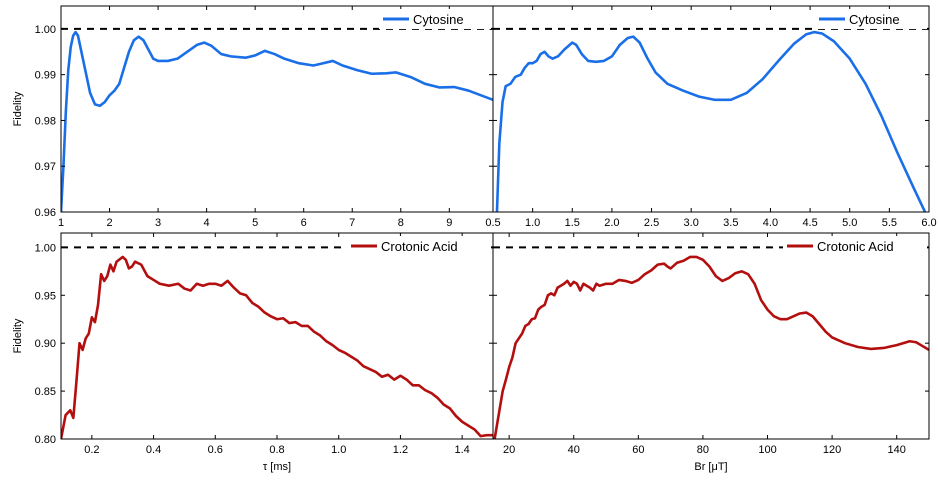  Describe the element at coordinates (153, 450) in the screenshot. I see `x-tick-label: 0.4` at that location.